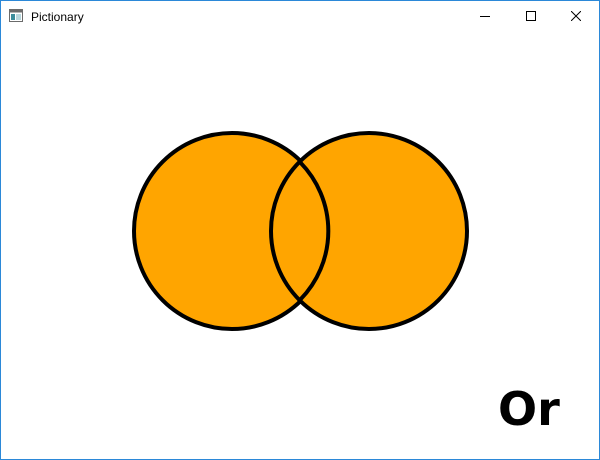  I want to click on close-icon, so click(576, 16).